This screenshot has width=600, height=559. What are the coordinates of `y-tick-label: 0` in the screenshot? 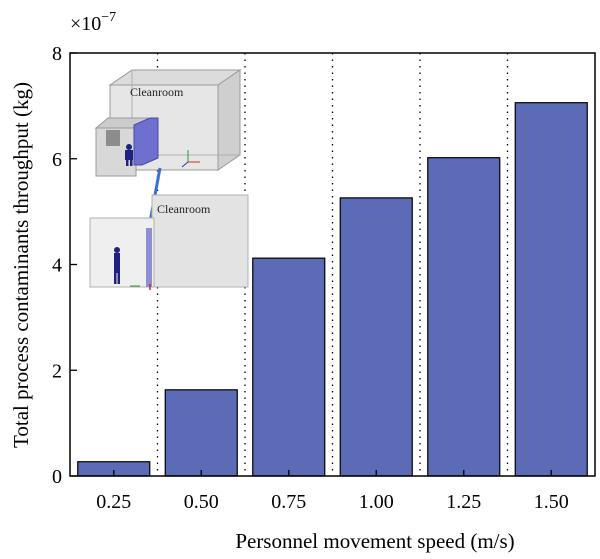 It's located at (57, 477).